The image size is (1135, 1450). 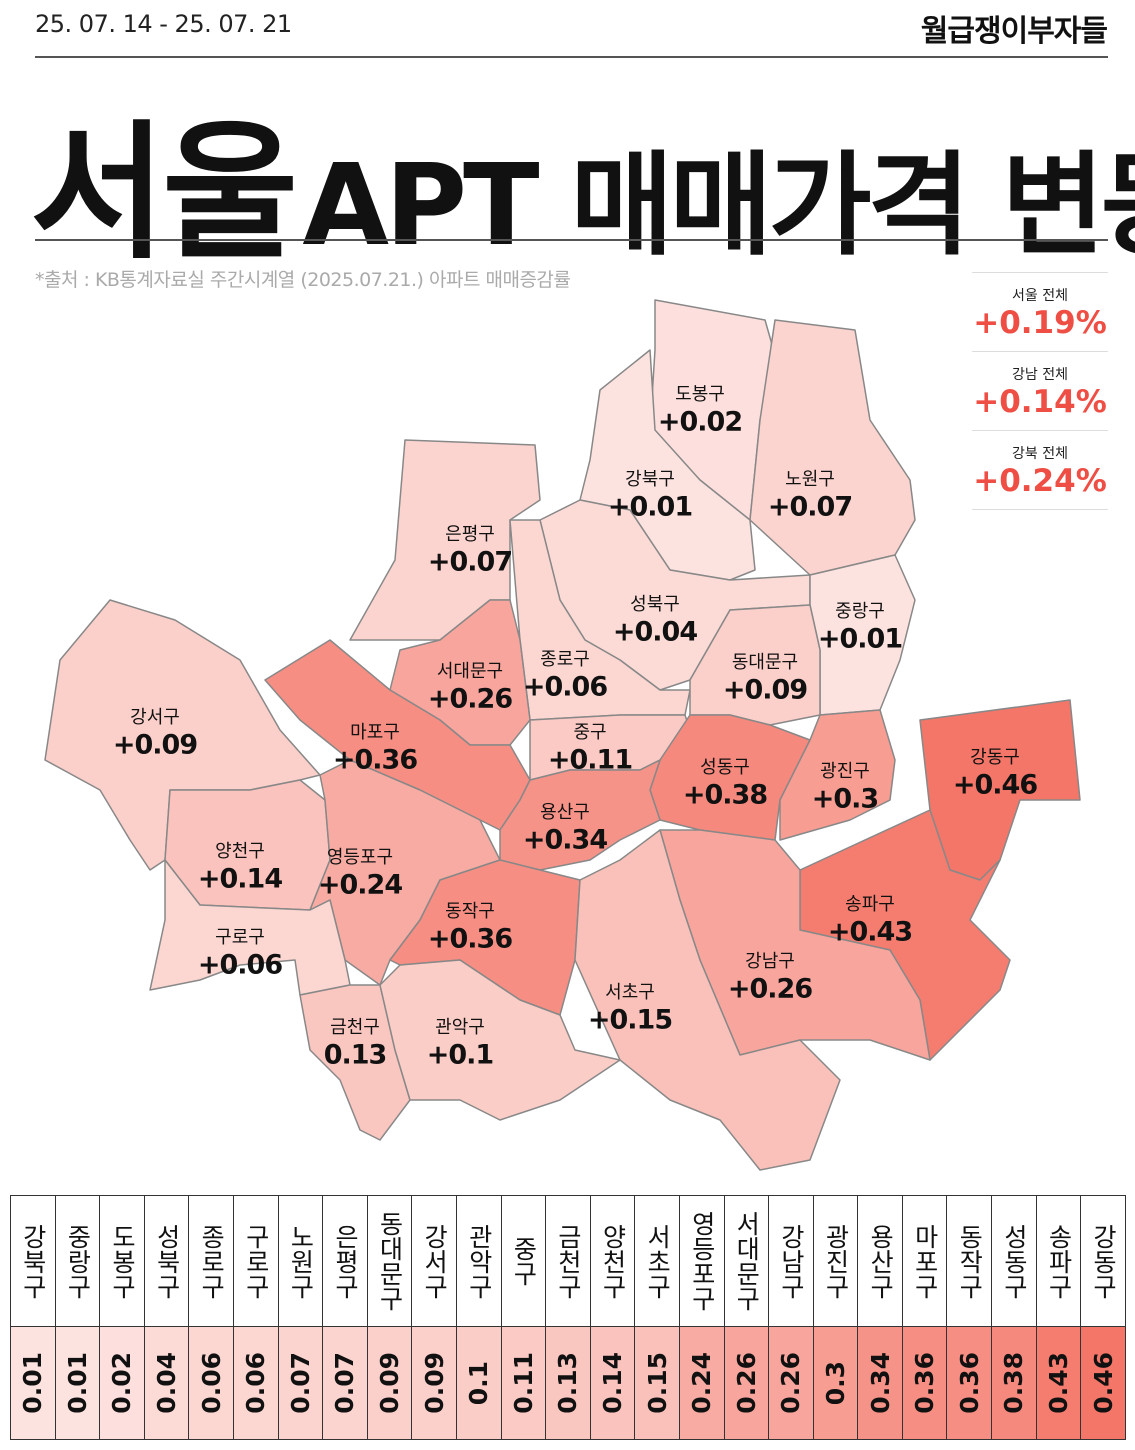 I want to click on header-text: 영등포구, so click(x=702, y=1261).